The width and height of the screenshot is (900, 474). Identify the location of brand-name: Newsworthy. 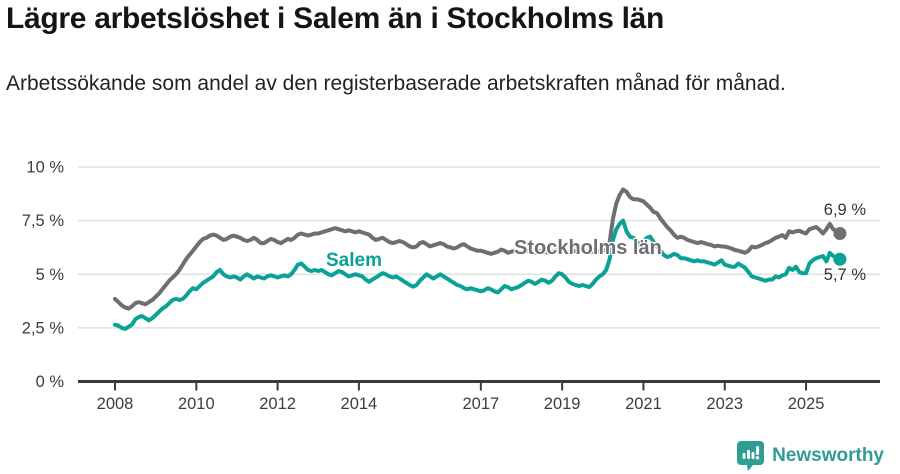
(828, 455).